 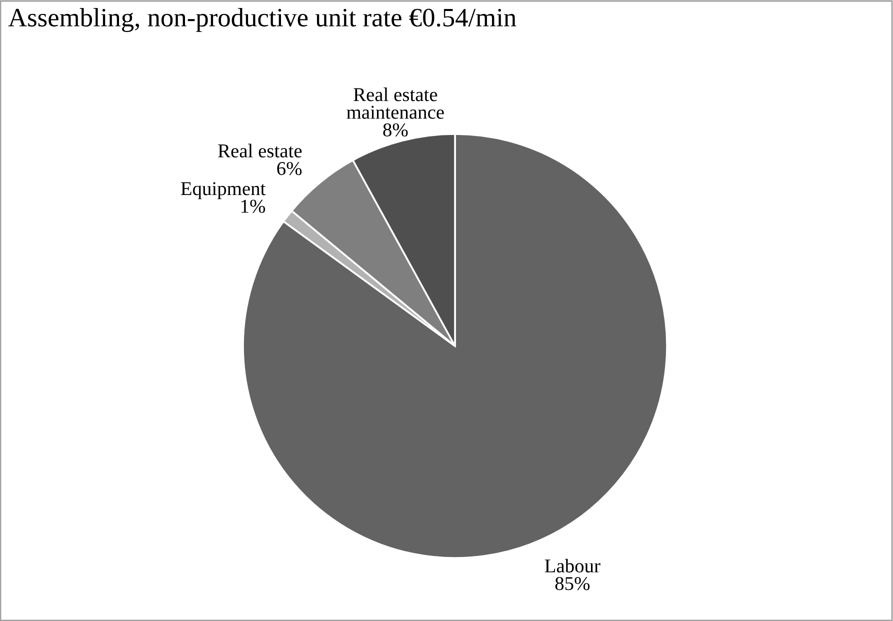 I want to click on slice-label: Real estate maintenance, so click(x=395, y=103).